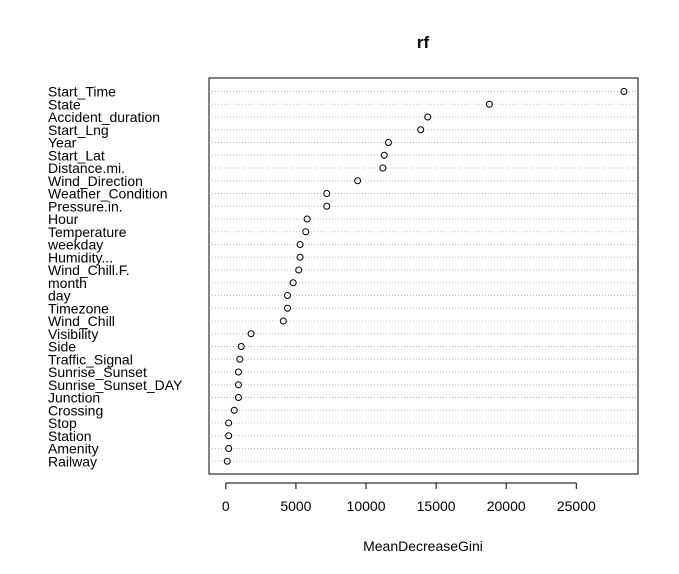  I want to click on x-axis: 0 5000 10000 15000 20000 25000, so click(409, 498).